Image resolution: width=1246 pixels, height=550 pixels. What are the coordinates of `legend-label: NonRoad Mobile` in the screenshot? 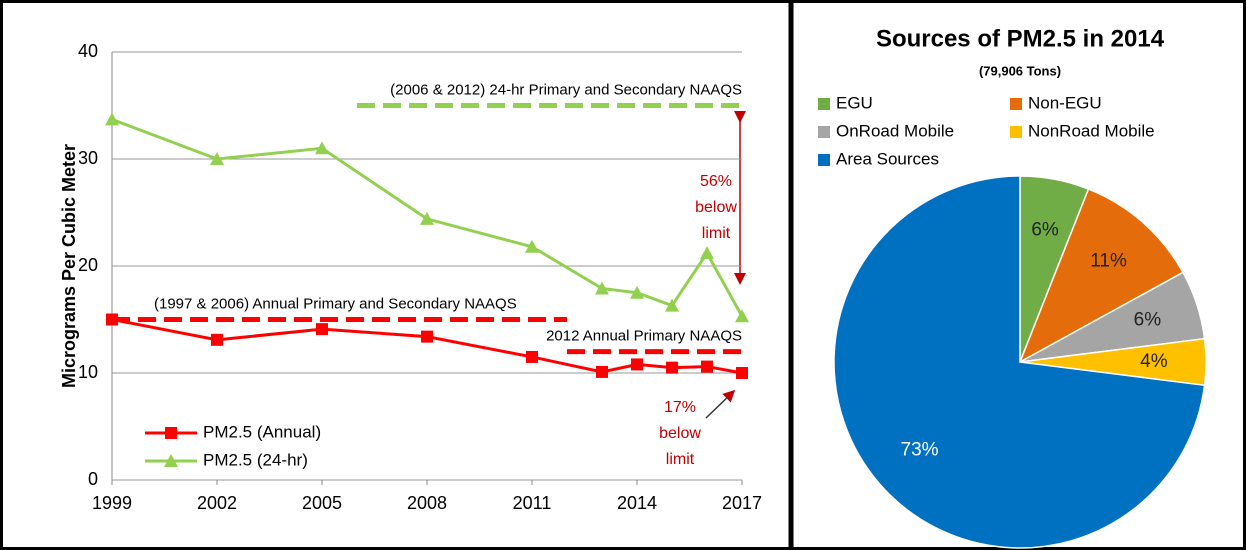 It's located at (1091, 130).